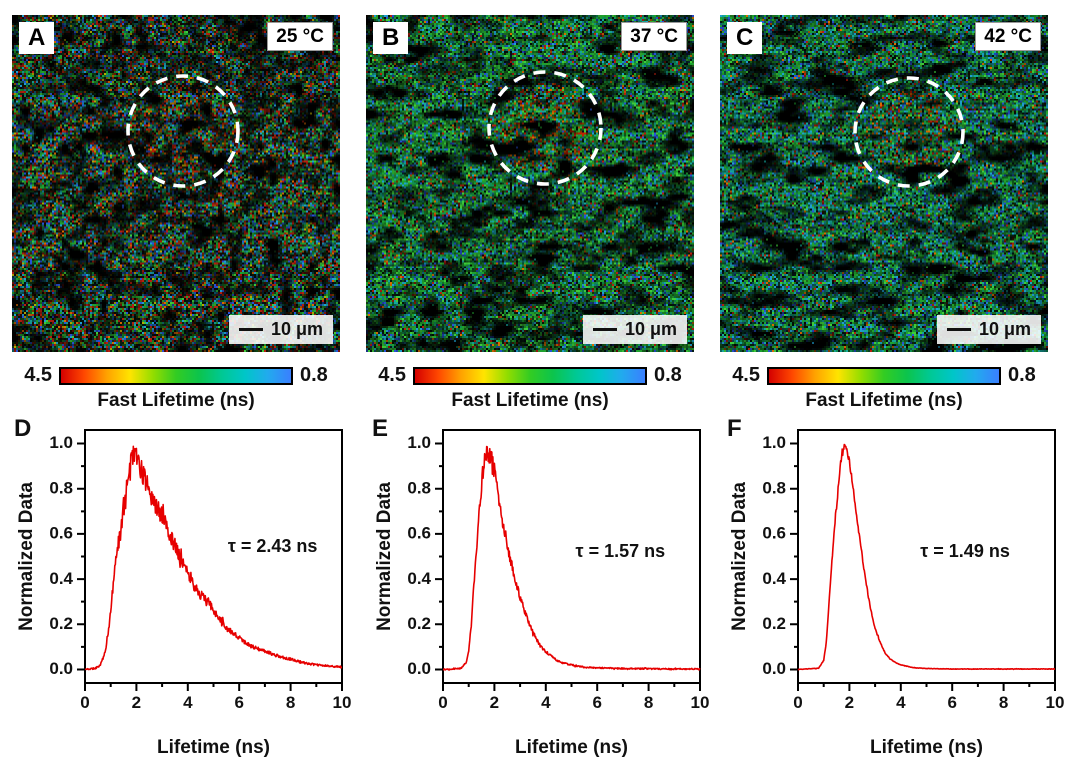  I want to click on panel-letter-f: F, so click(734, 428).